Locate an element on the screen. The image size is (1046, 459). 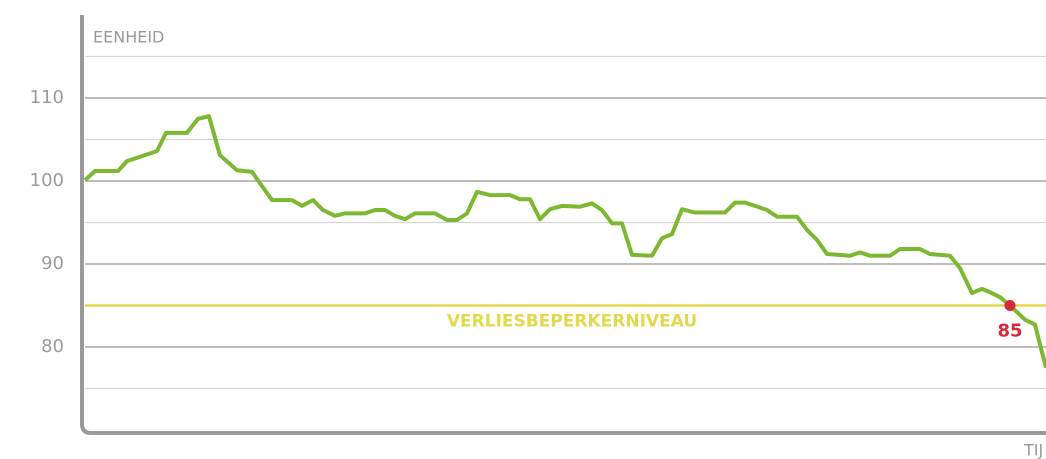
y-tick-label: 80 is located at coordinates (52, 346).